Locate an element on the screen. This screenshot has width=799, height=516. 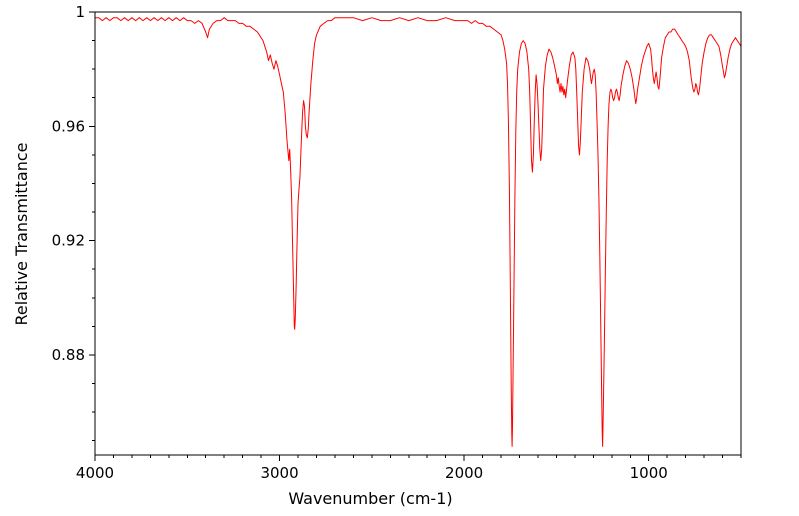
y-tick-label: 0.96 is located at coordinates (68, 126).